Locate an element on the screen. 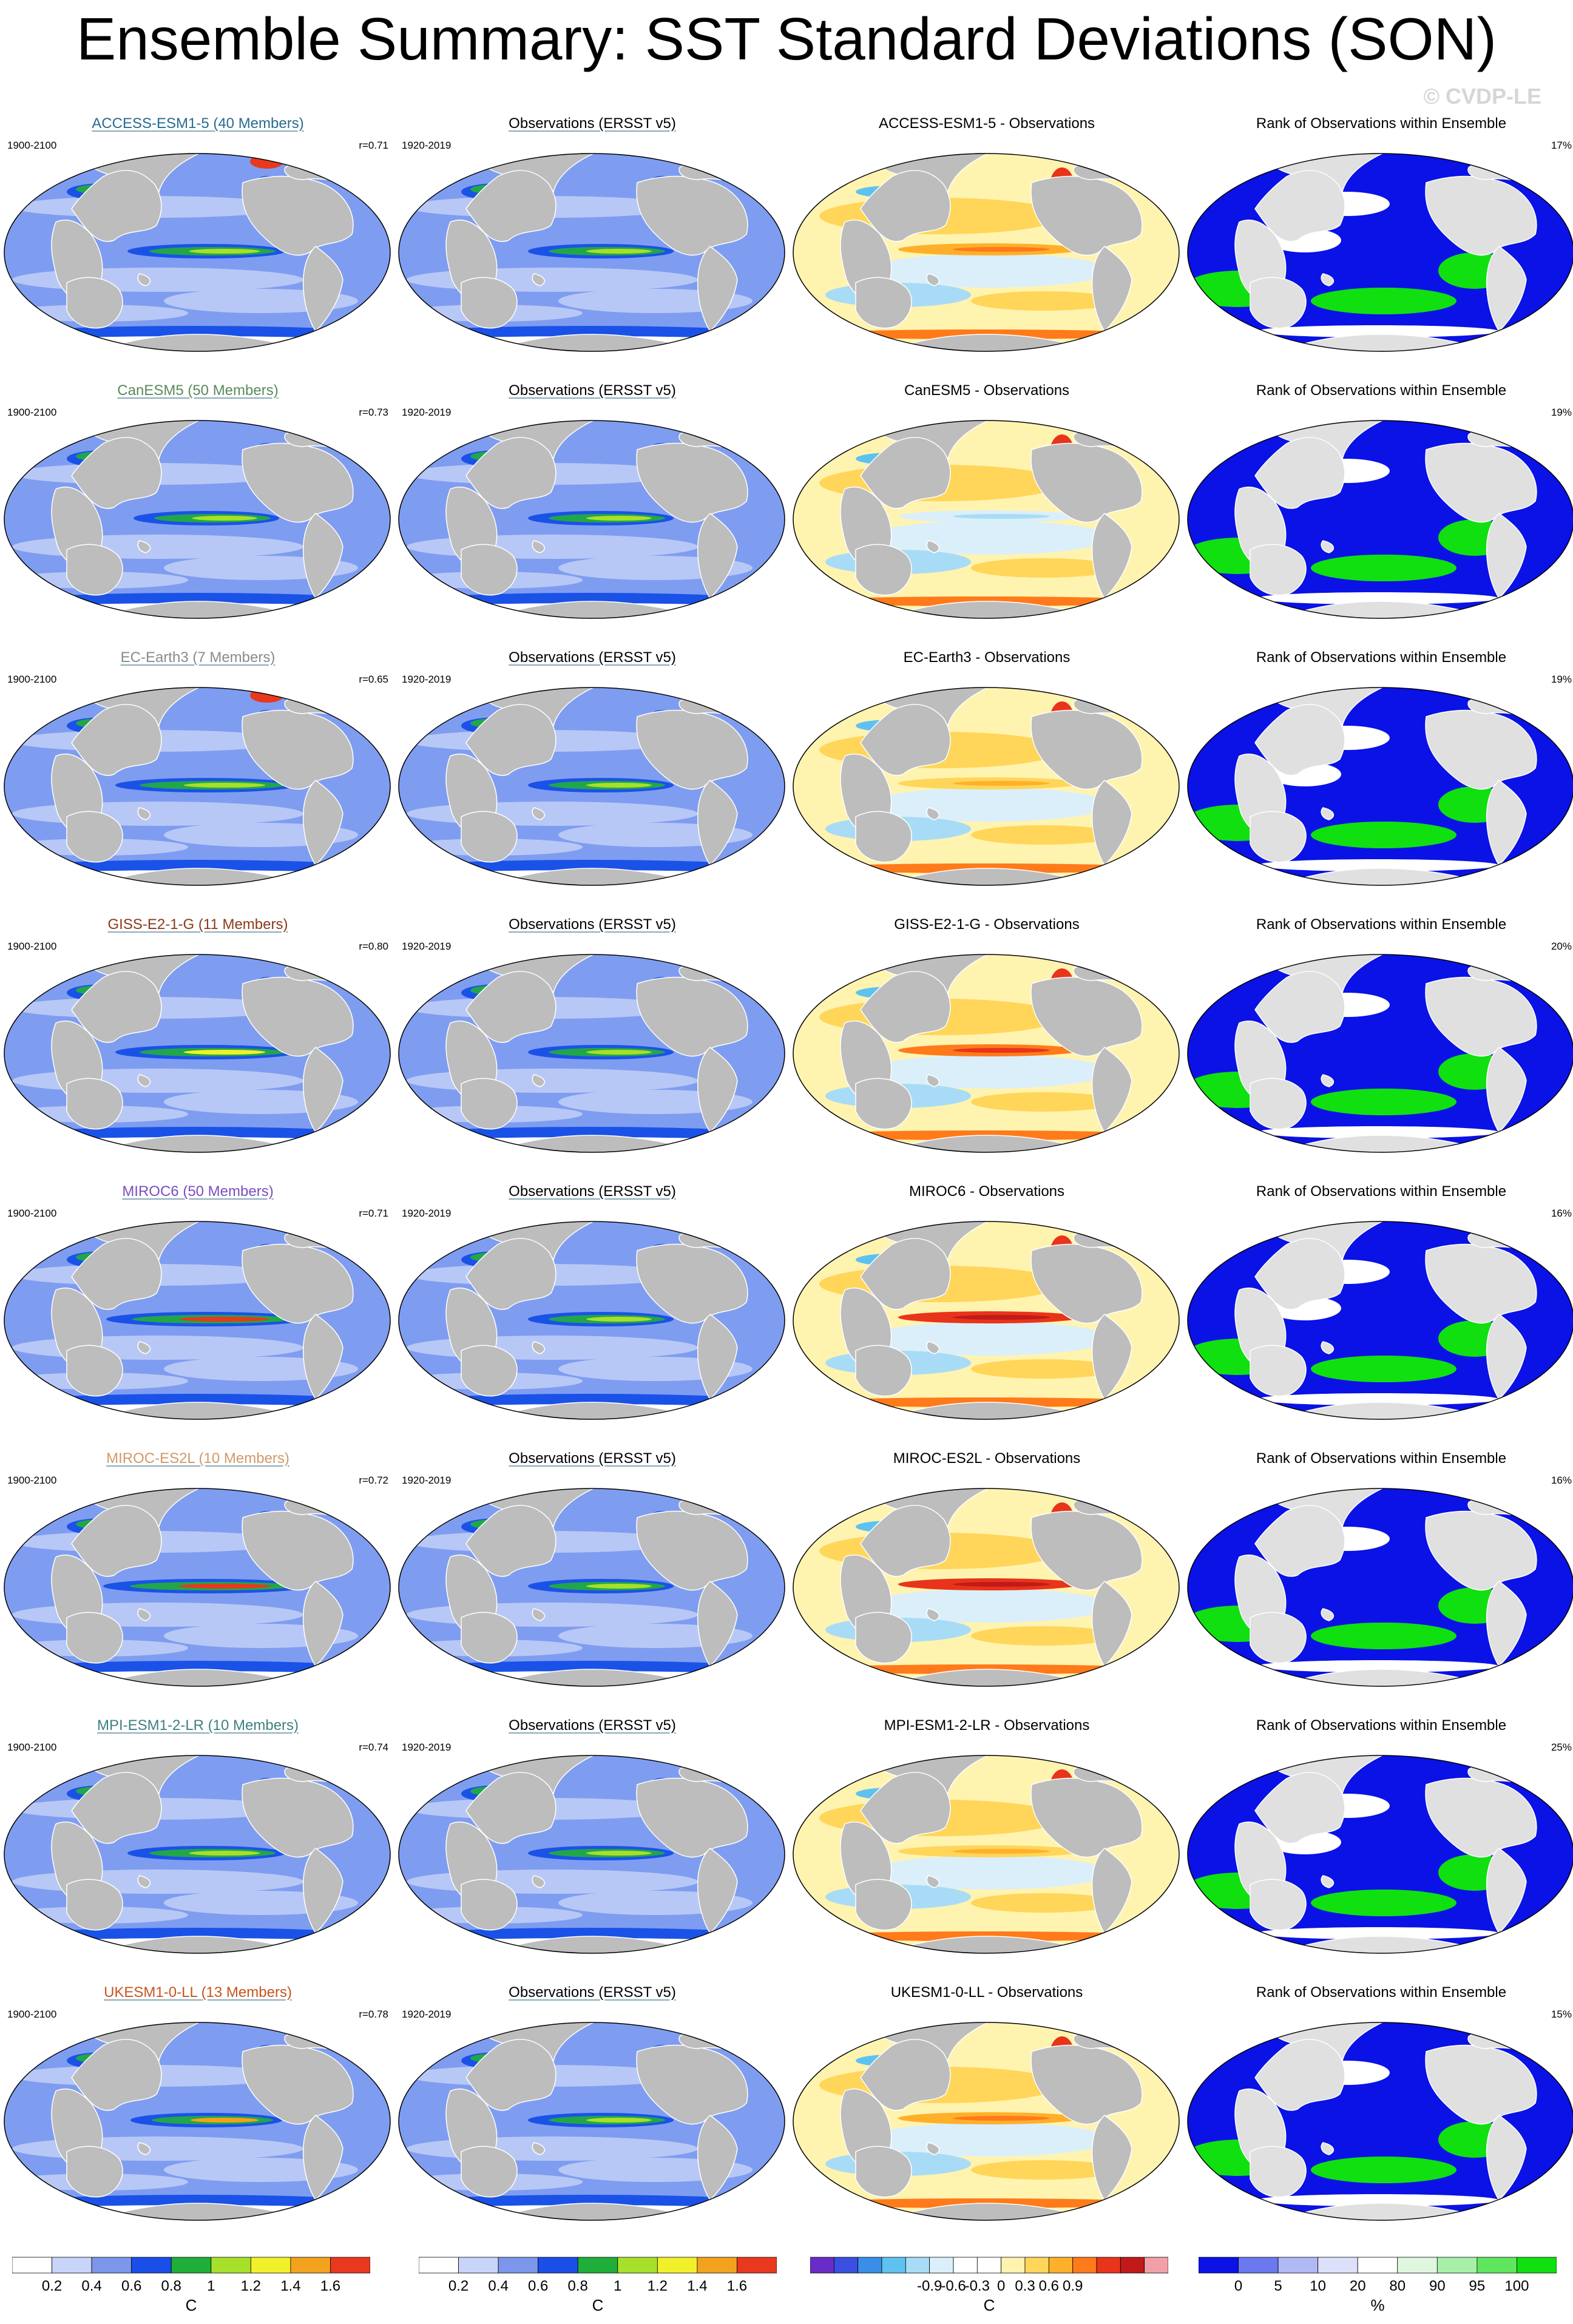 This screenshot has height=2324, width=1573. colorbar: -0.9 -0.6 -0.3 0 0.3 0.6 0.9 C is located at coordinates (989, 2286).